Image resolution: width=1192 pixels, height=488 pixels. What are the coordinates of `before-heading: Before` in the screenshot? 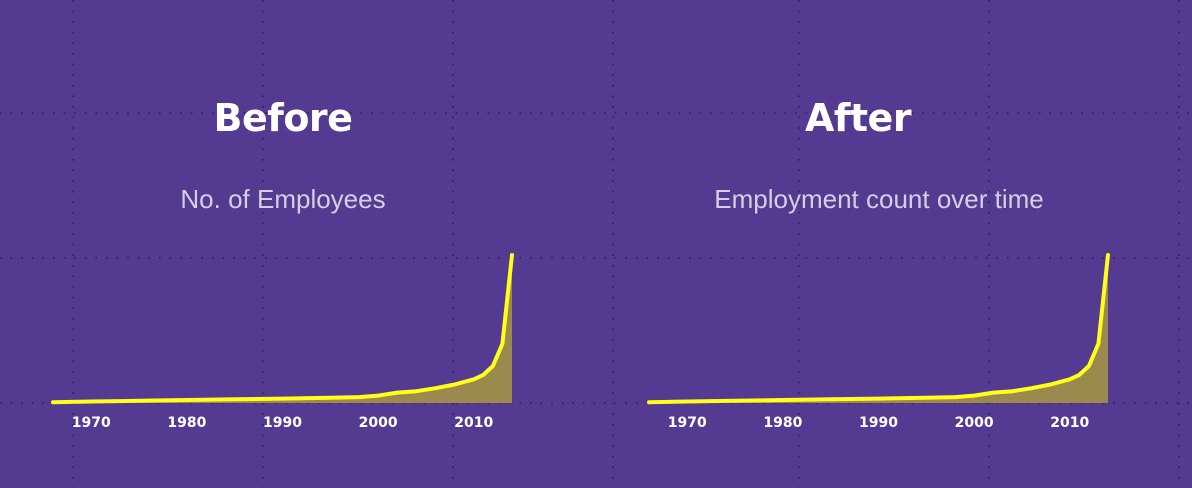 It's located at (283, 118).